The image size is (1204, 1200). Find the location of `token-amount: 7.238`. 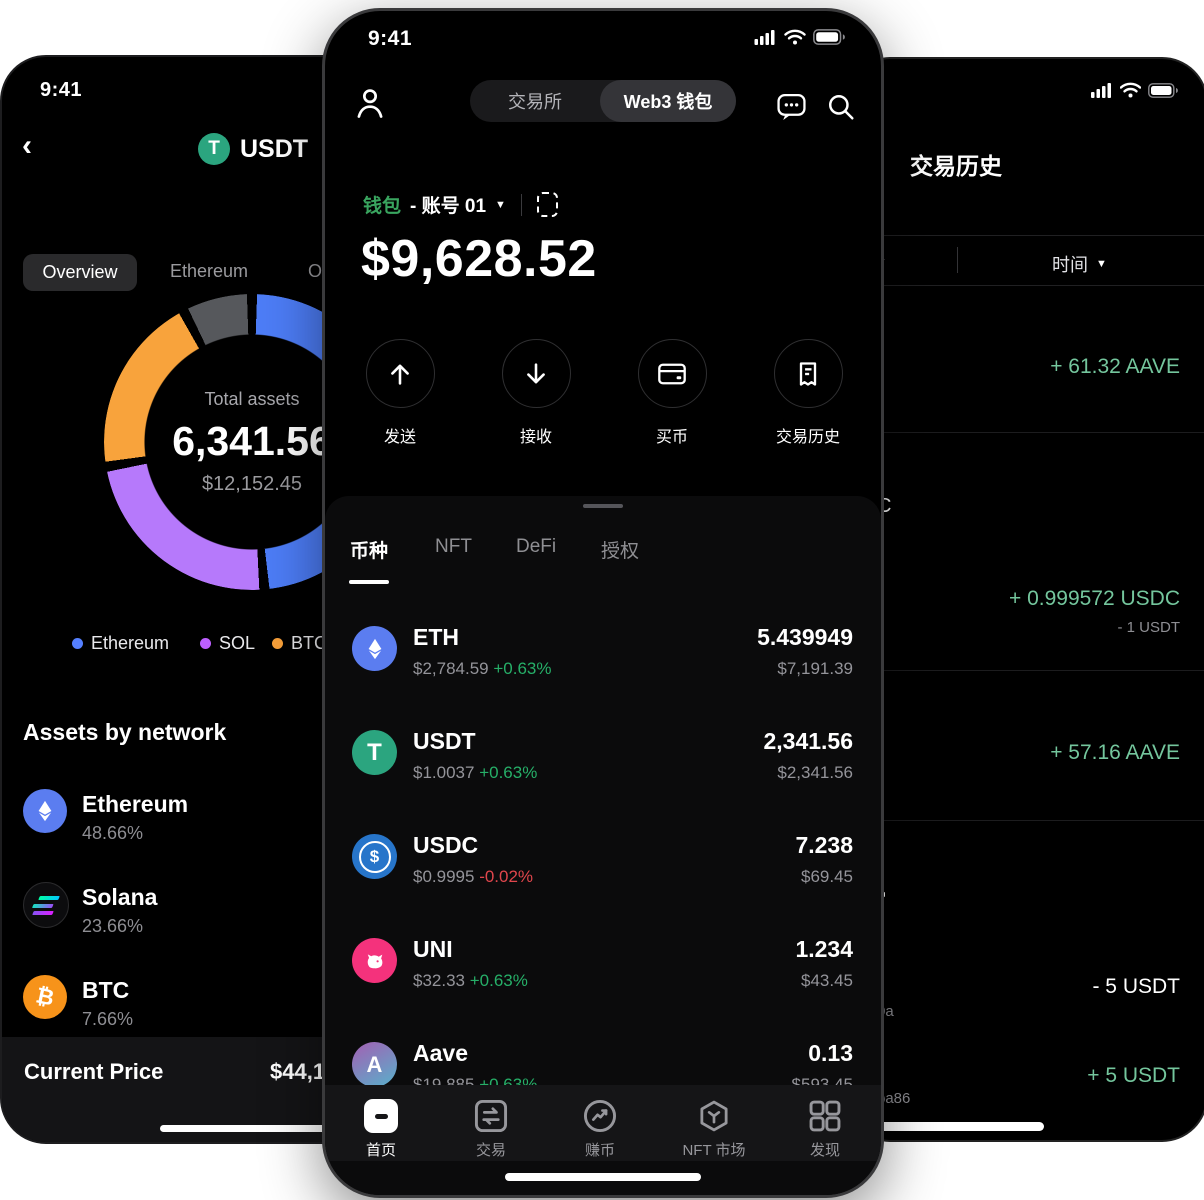

token-amount: 7.238 is located at coordinates (824, 845).